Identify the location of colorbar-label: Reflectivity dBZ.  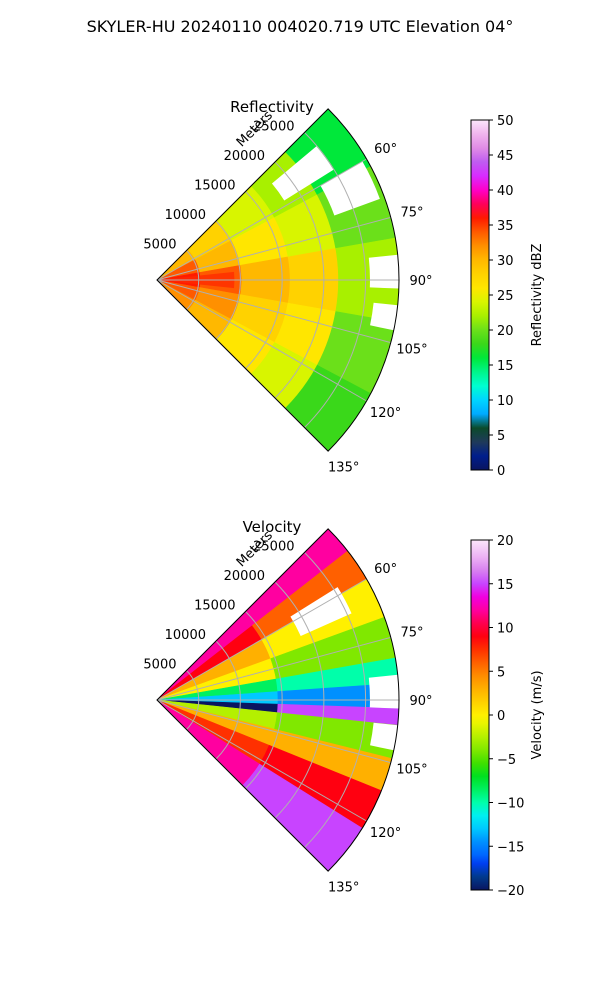
(537, 295).